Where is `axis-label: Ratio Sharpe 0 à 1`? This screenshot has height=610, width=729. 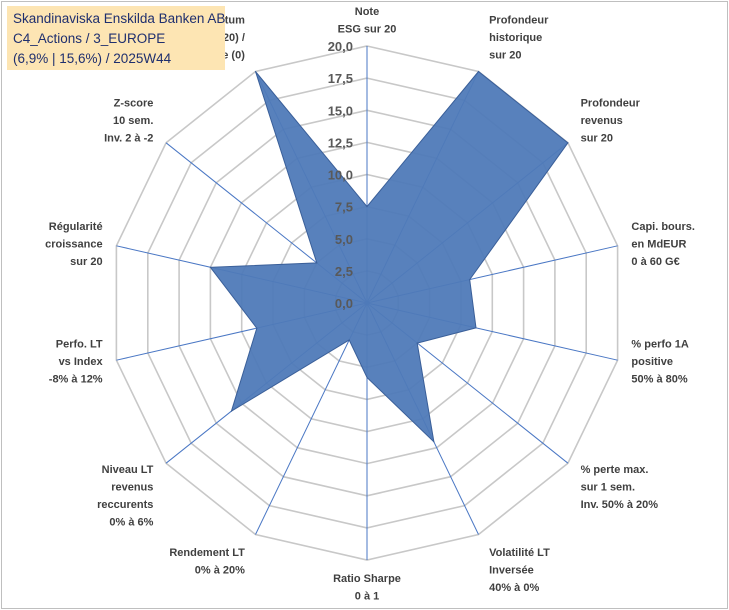 axis-label: Ratio Sharpe 0 à 1 is located at coordinates (367, 588).